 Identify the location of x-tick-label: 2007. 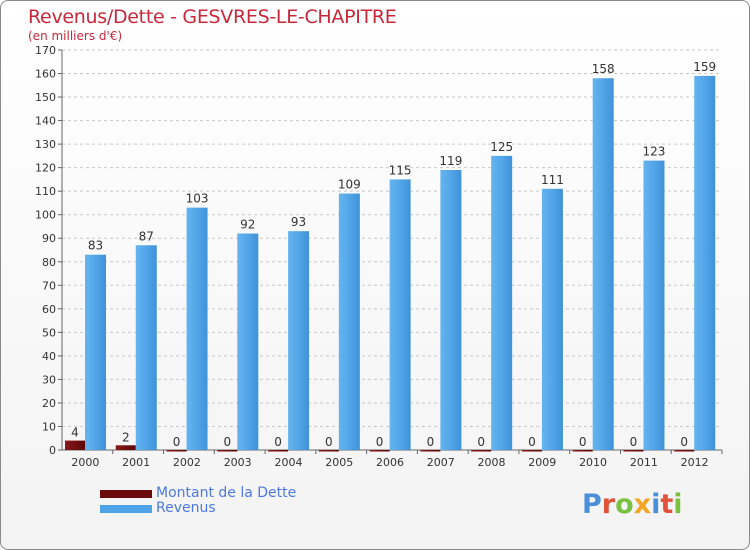
(441, 462).